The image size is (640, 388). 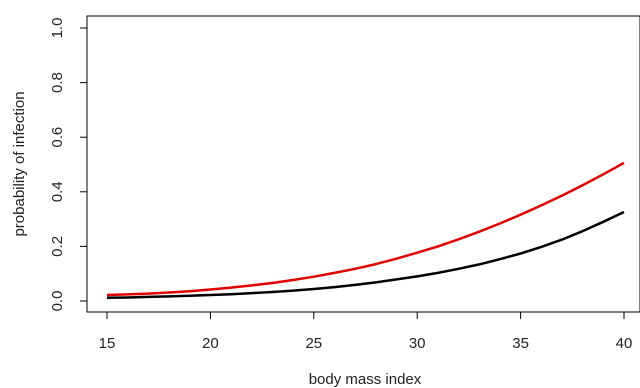 I want to click on y-tick-label: 0.2, so click(x=57, y=246).